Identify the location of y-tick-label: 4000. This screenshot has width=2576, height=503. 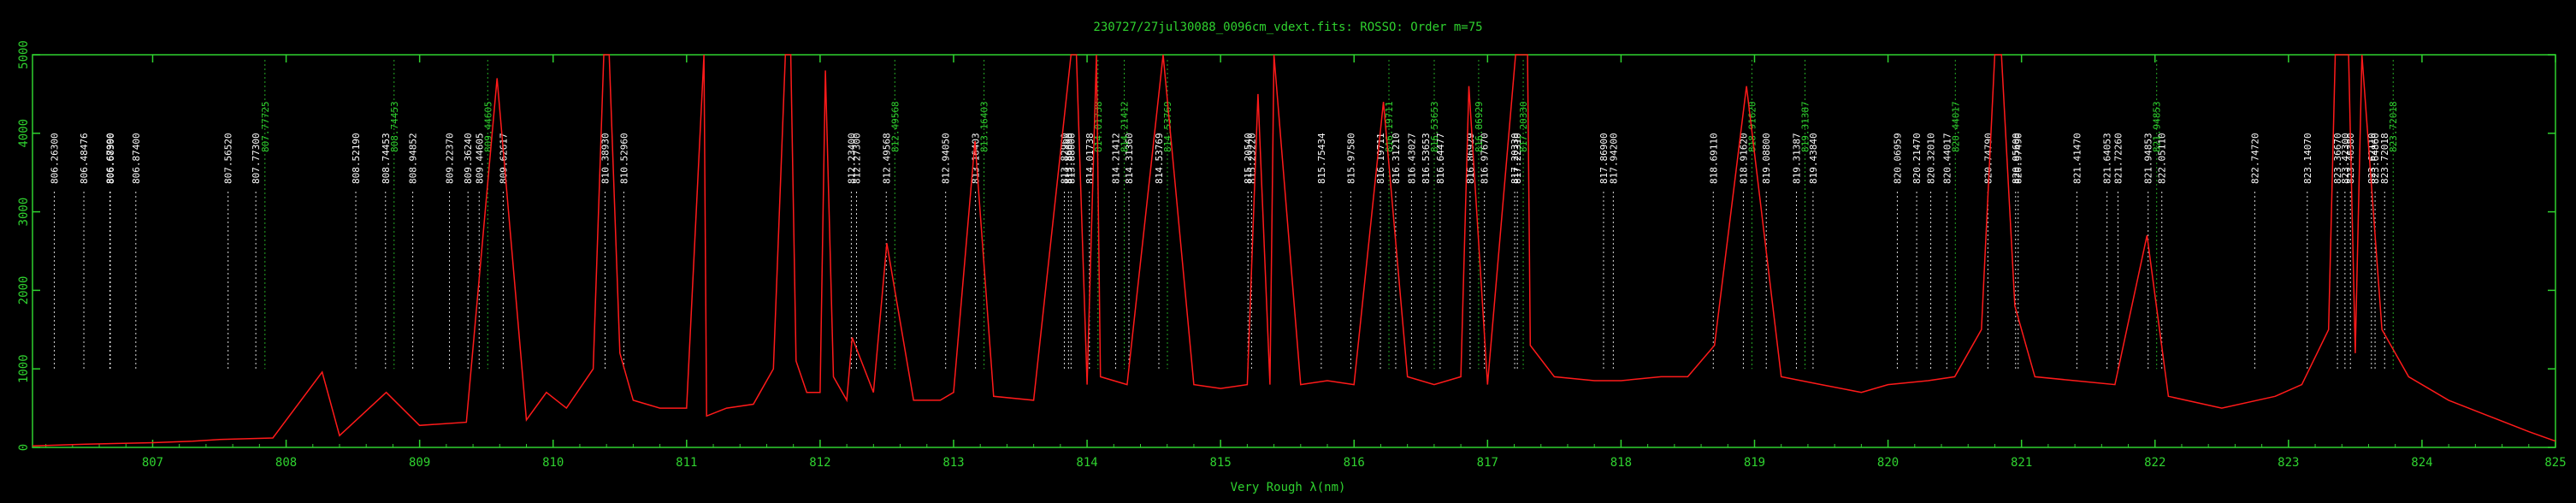
(24, 133).